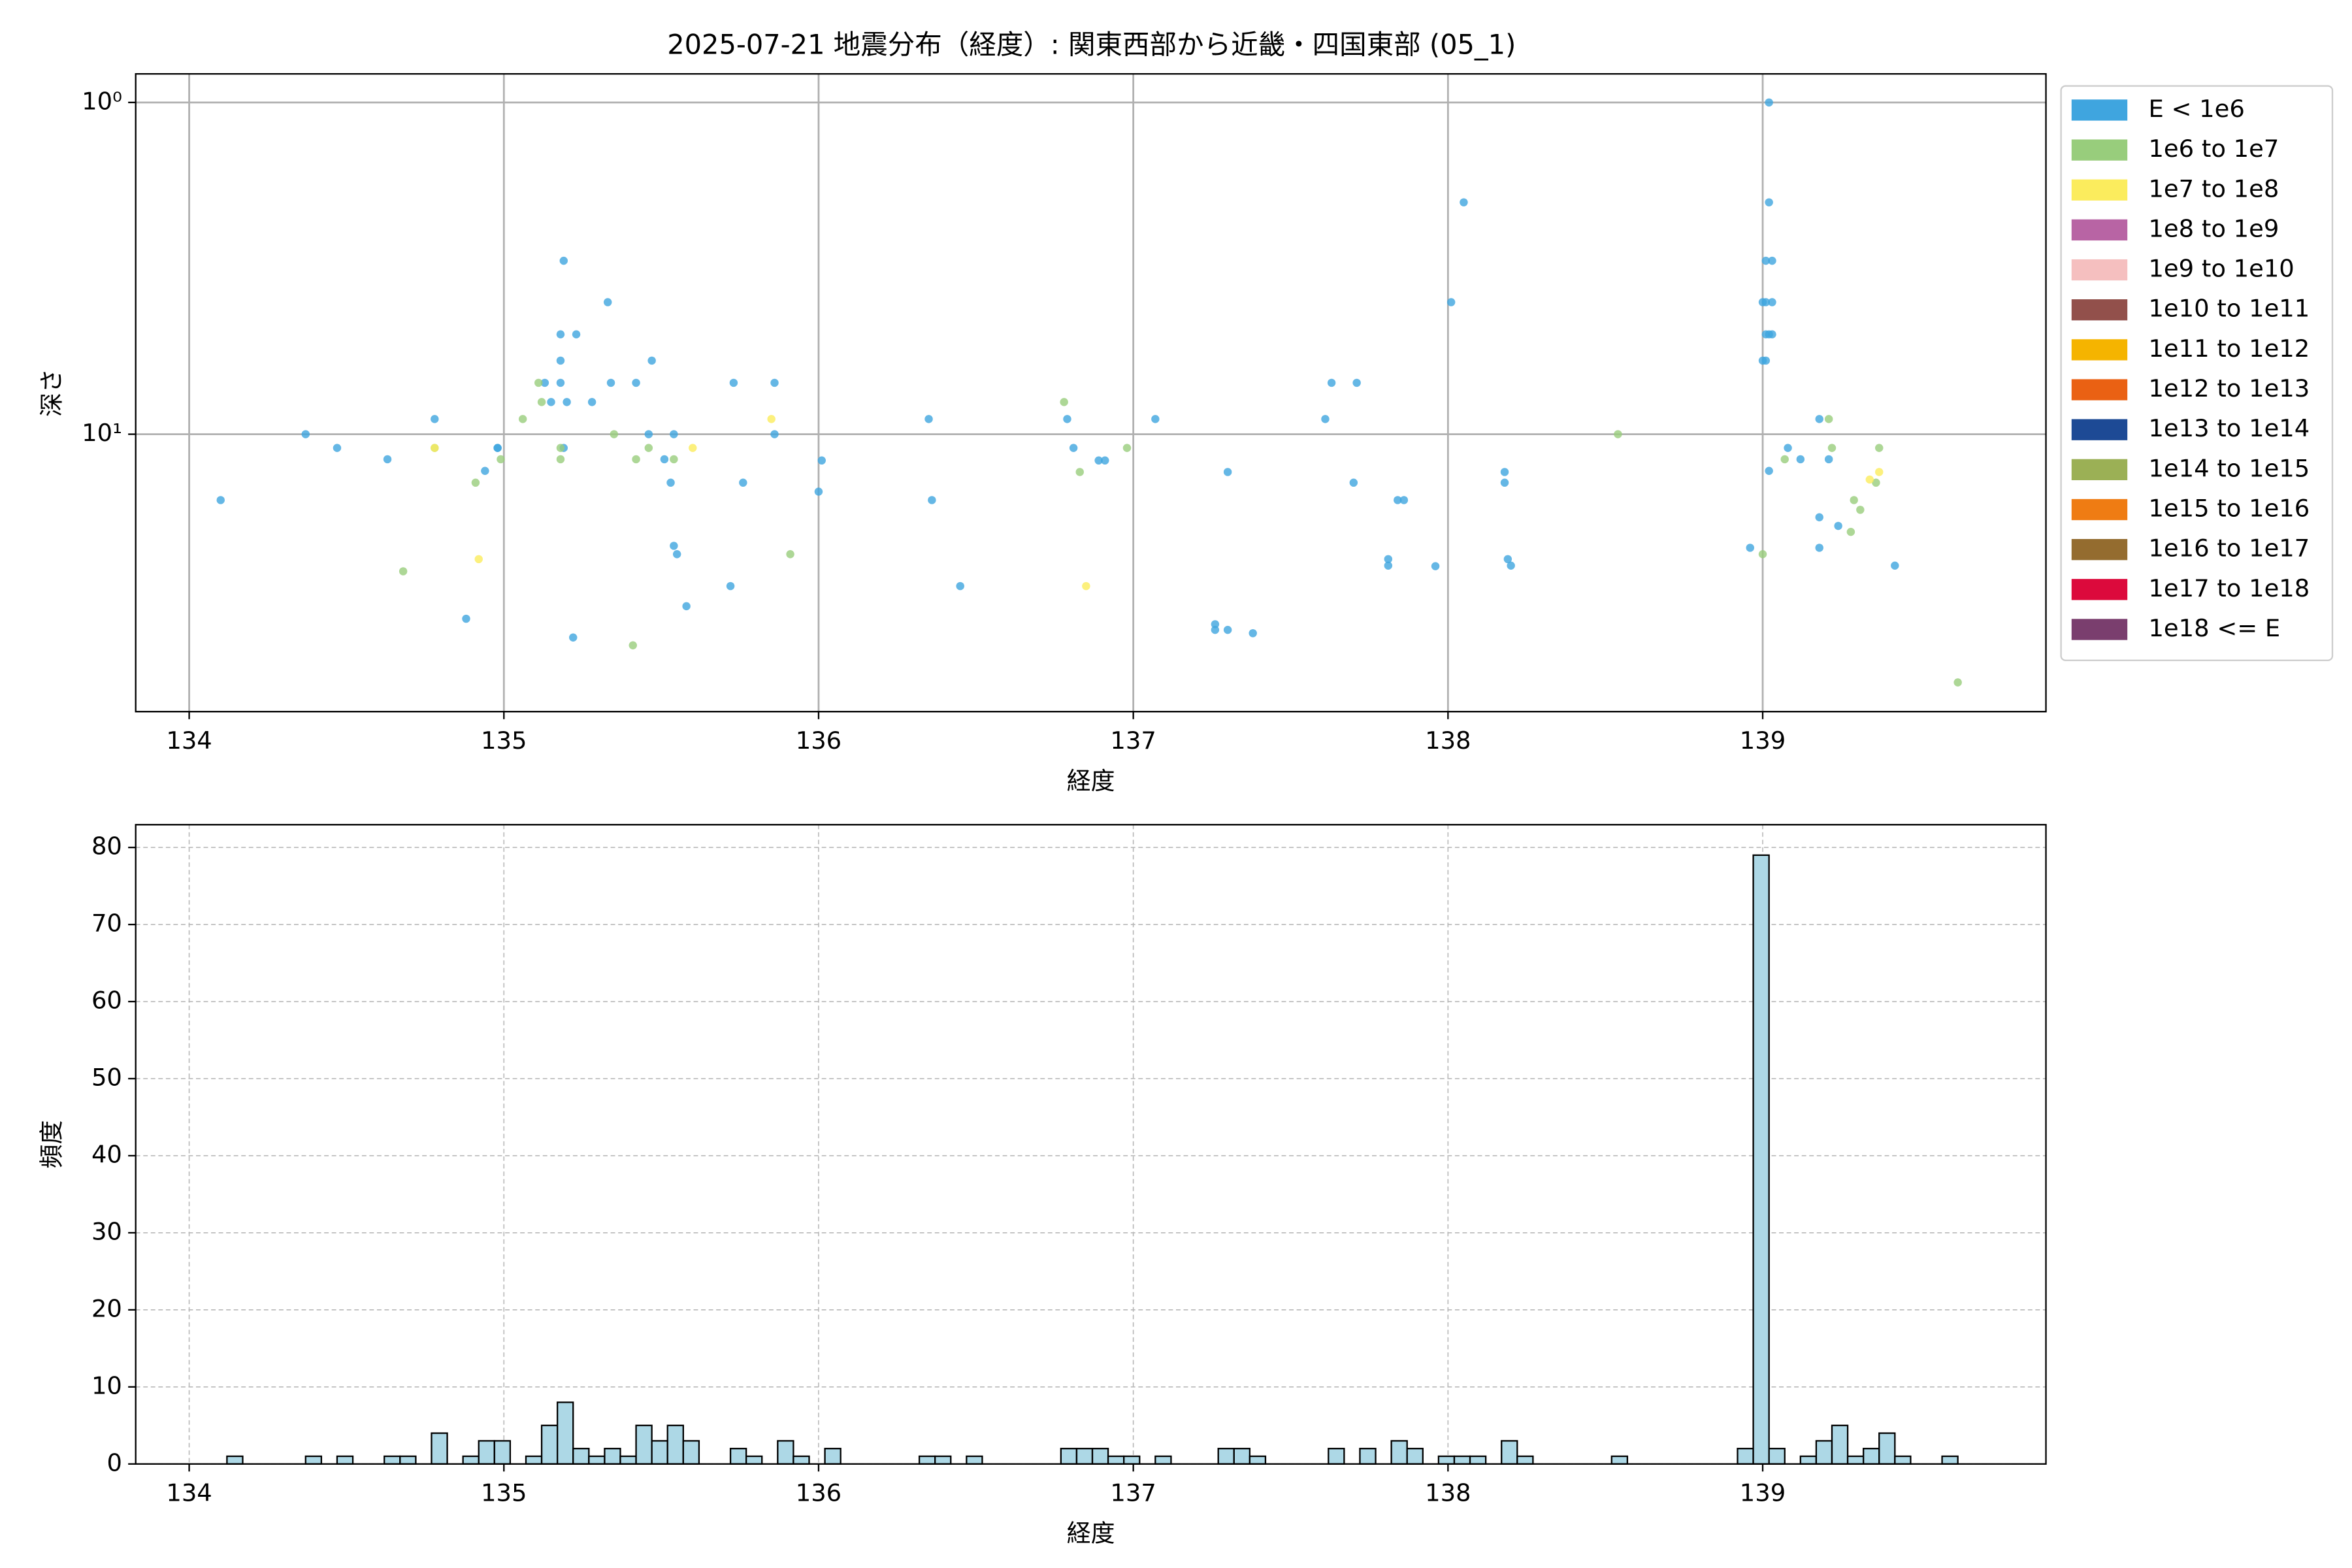  I want to click on y-tick-label: 20, so click(106, 1308).